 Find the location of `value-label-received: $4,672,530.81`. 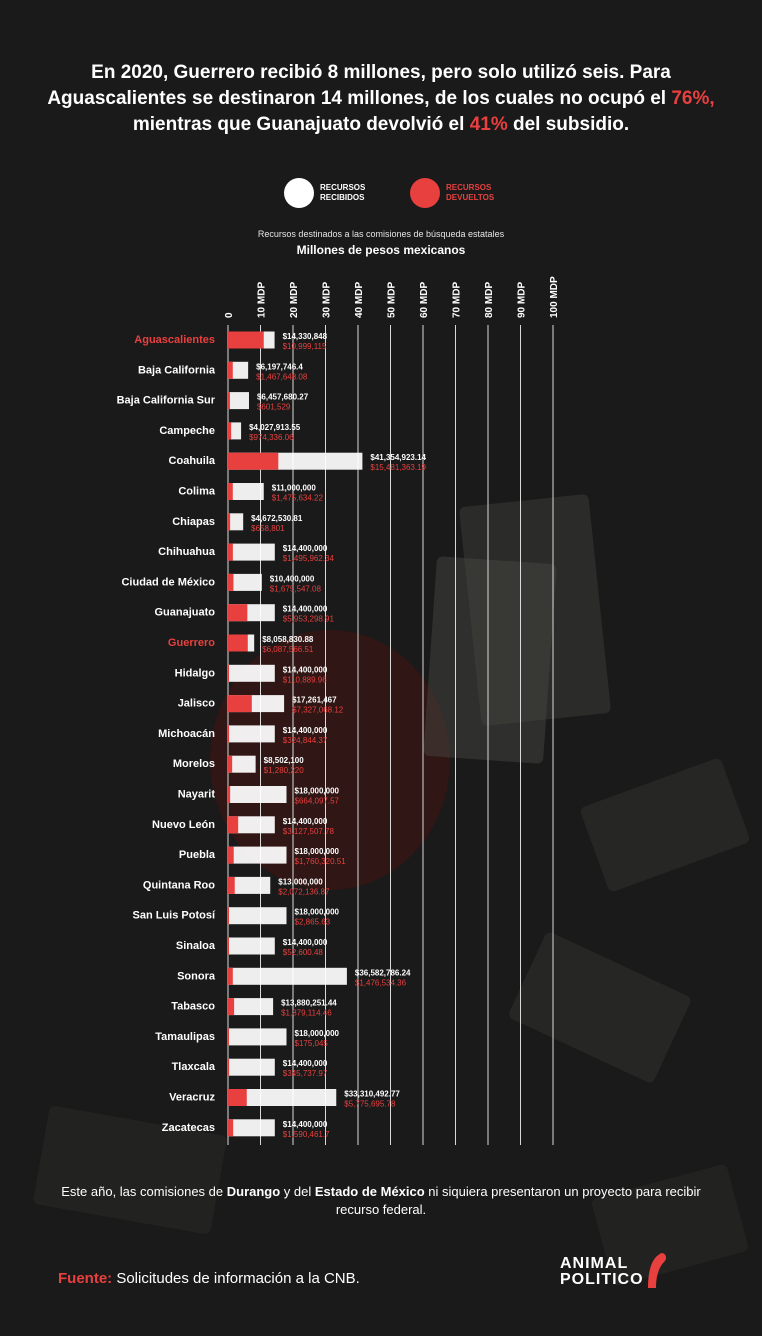

value-label-received: $4,672,530.81 is located at coordinates (277, 518).